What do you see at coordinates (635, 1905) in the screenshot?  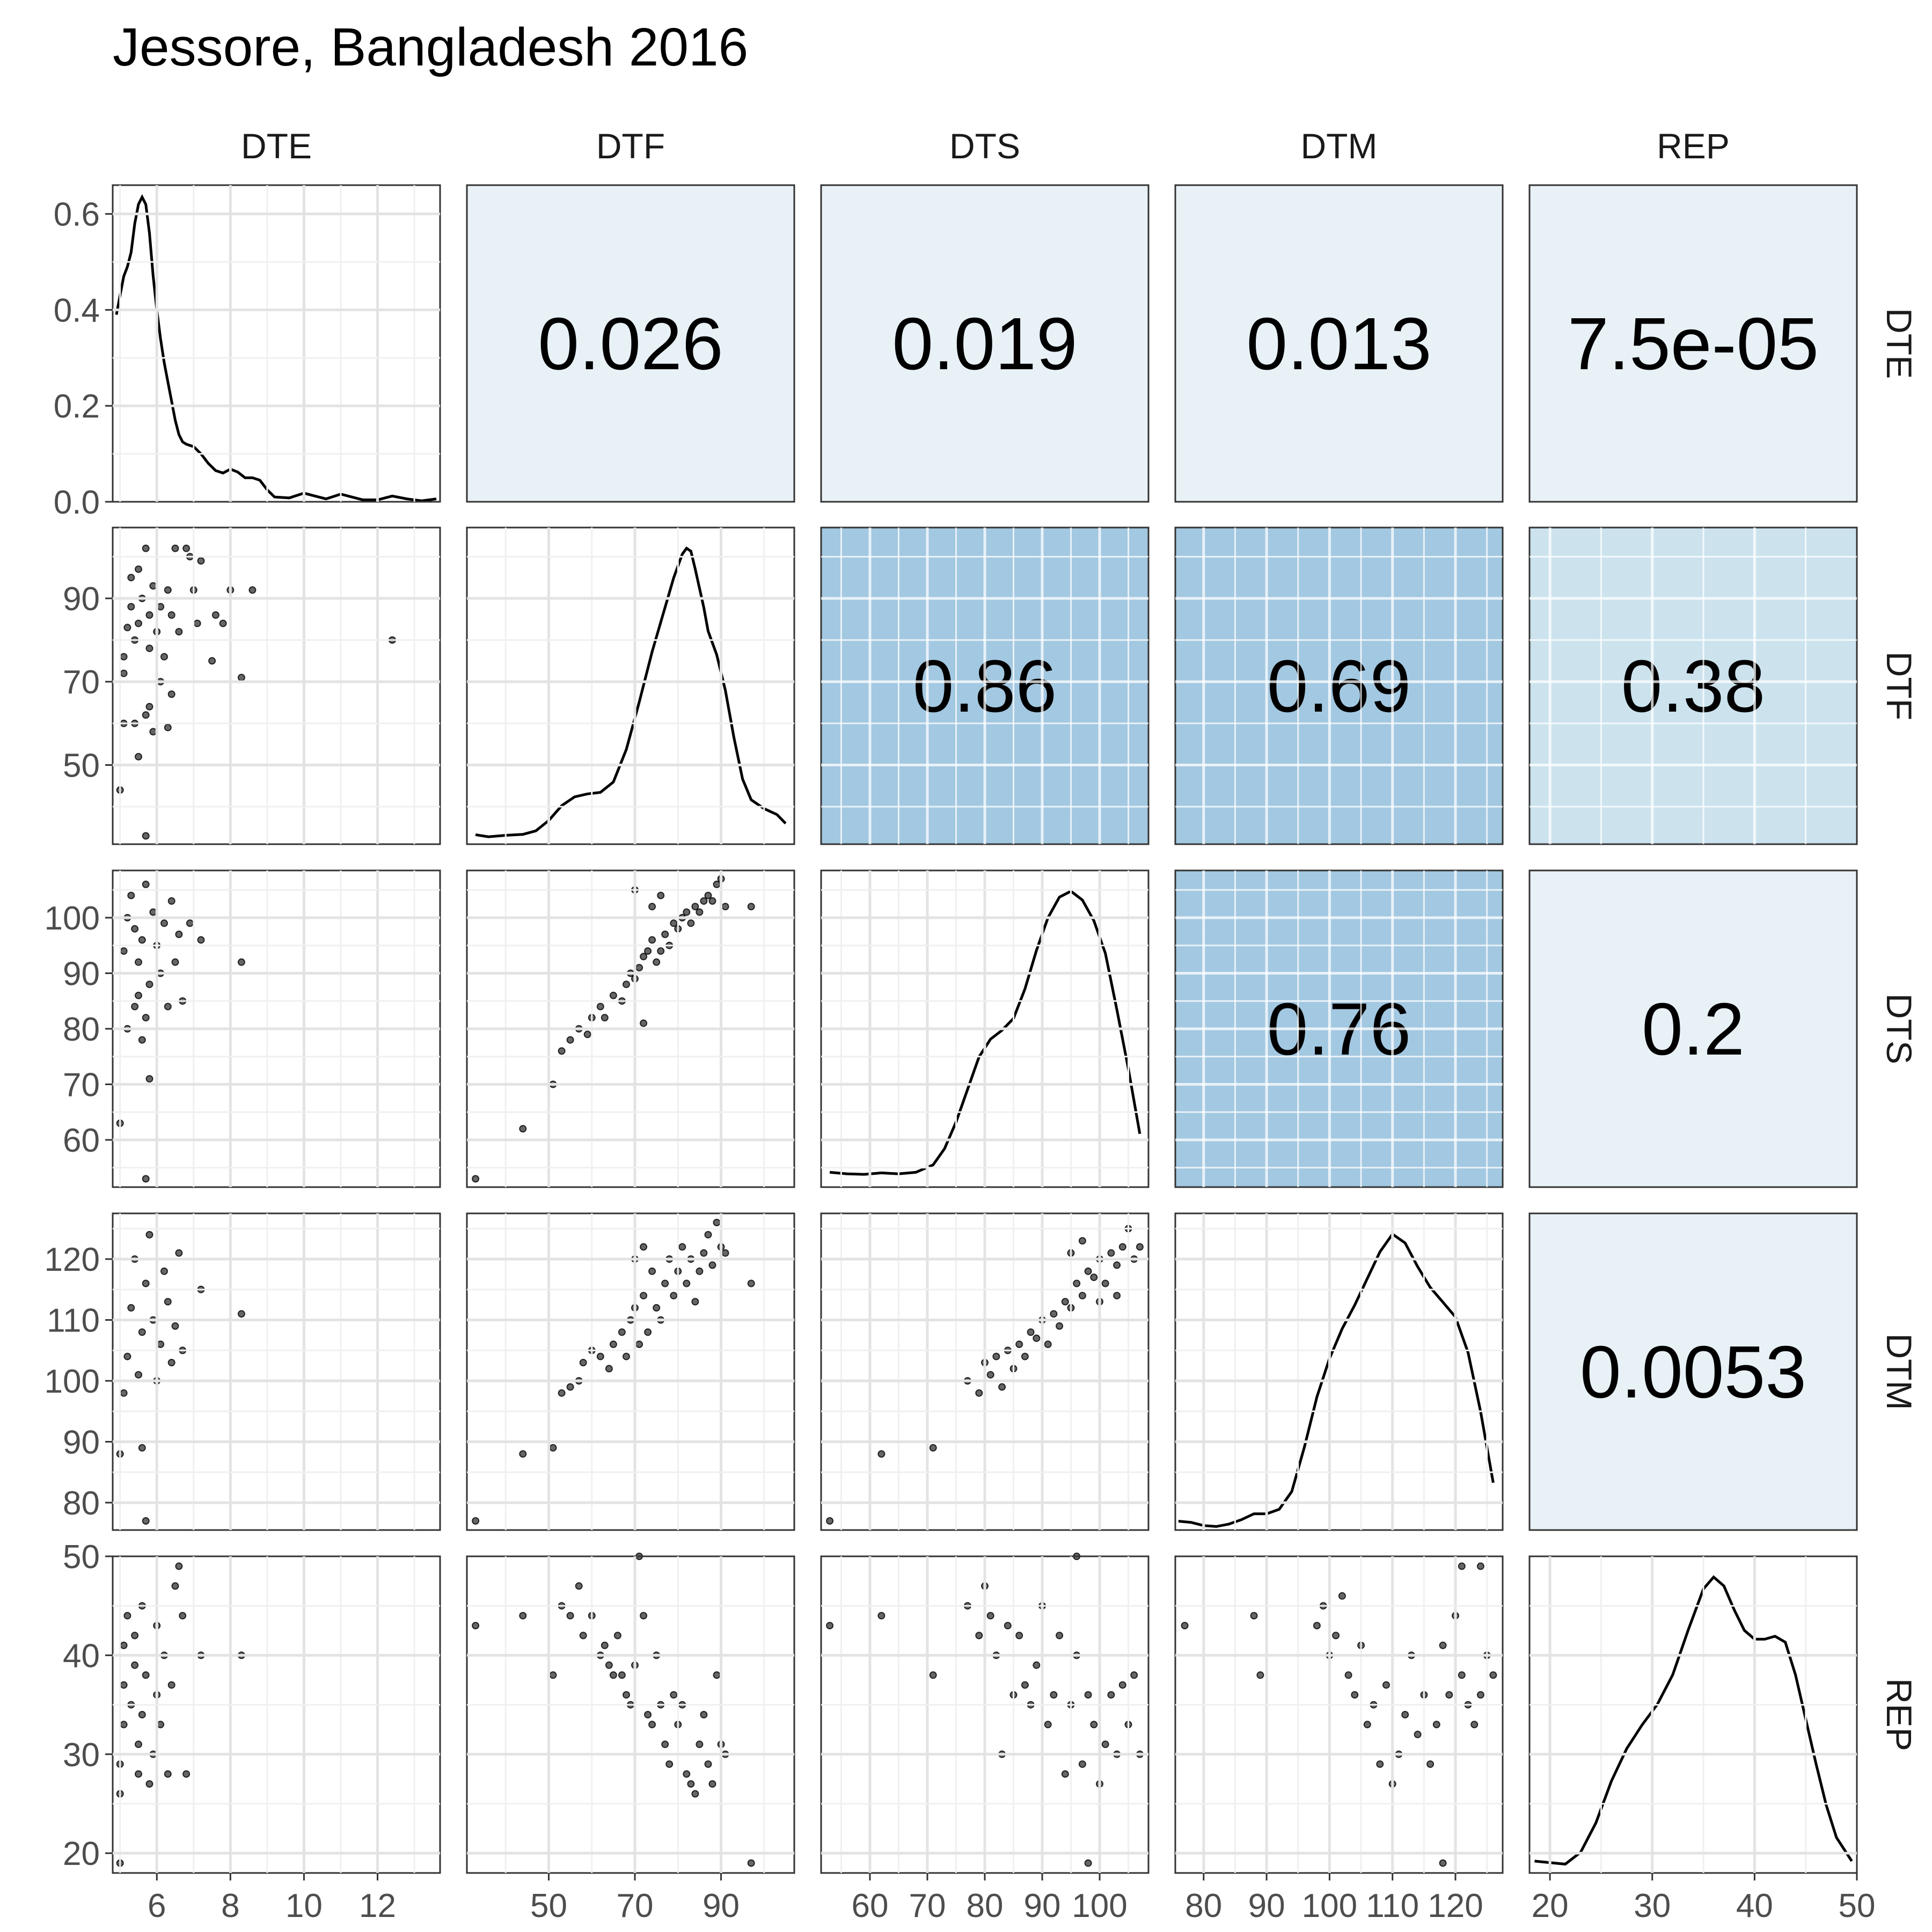 I see `x-tick-label: 70` at bounding box center [635, 1905].